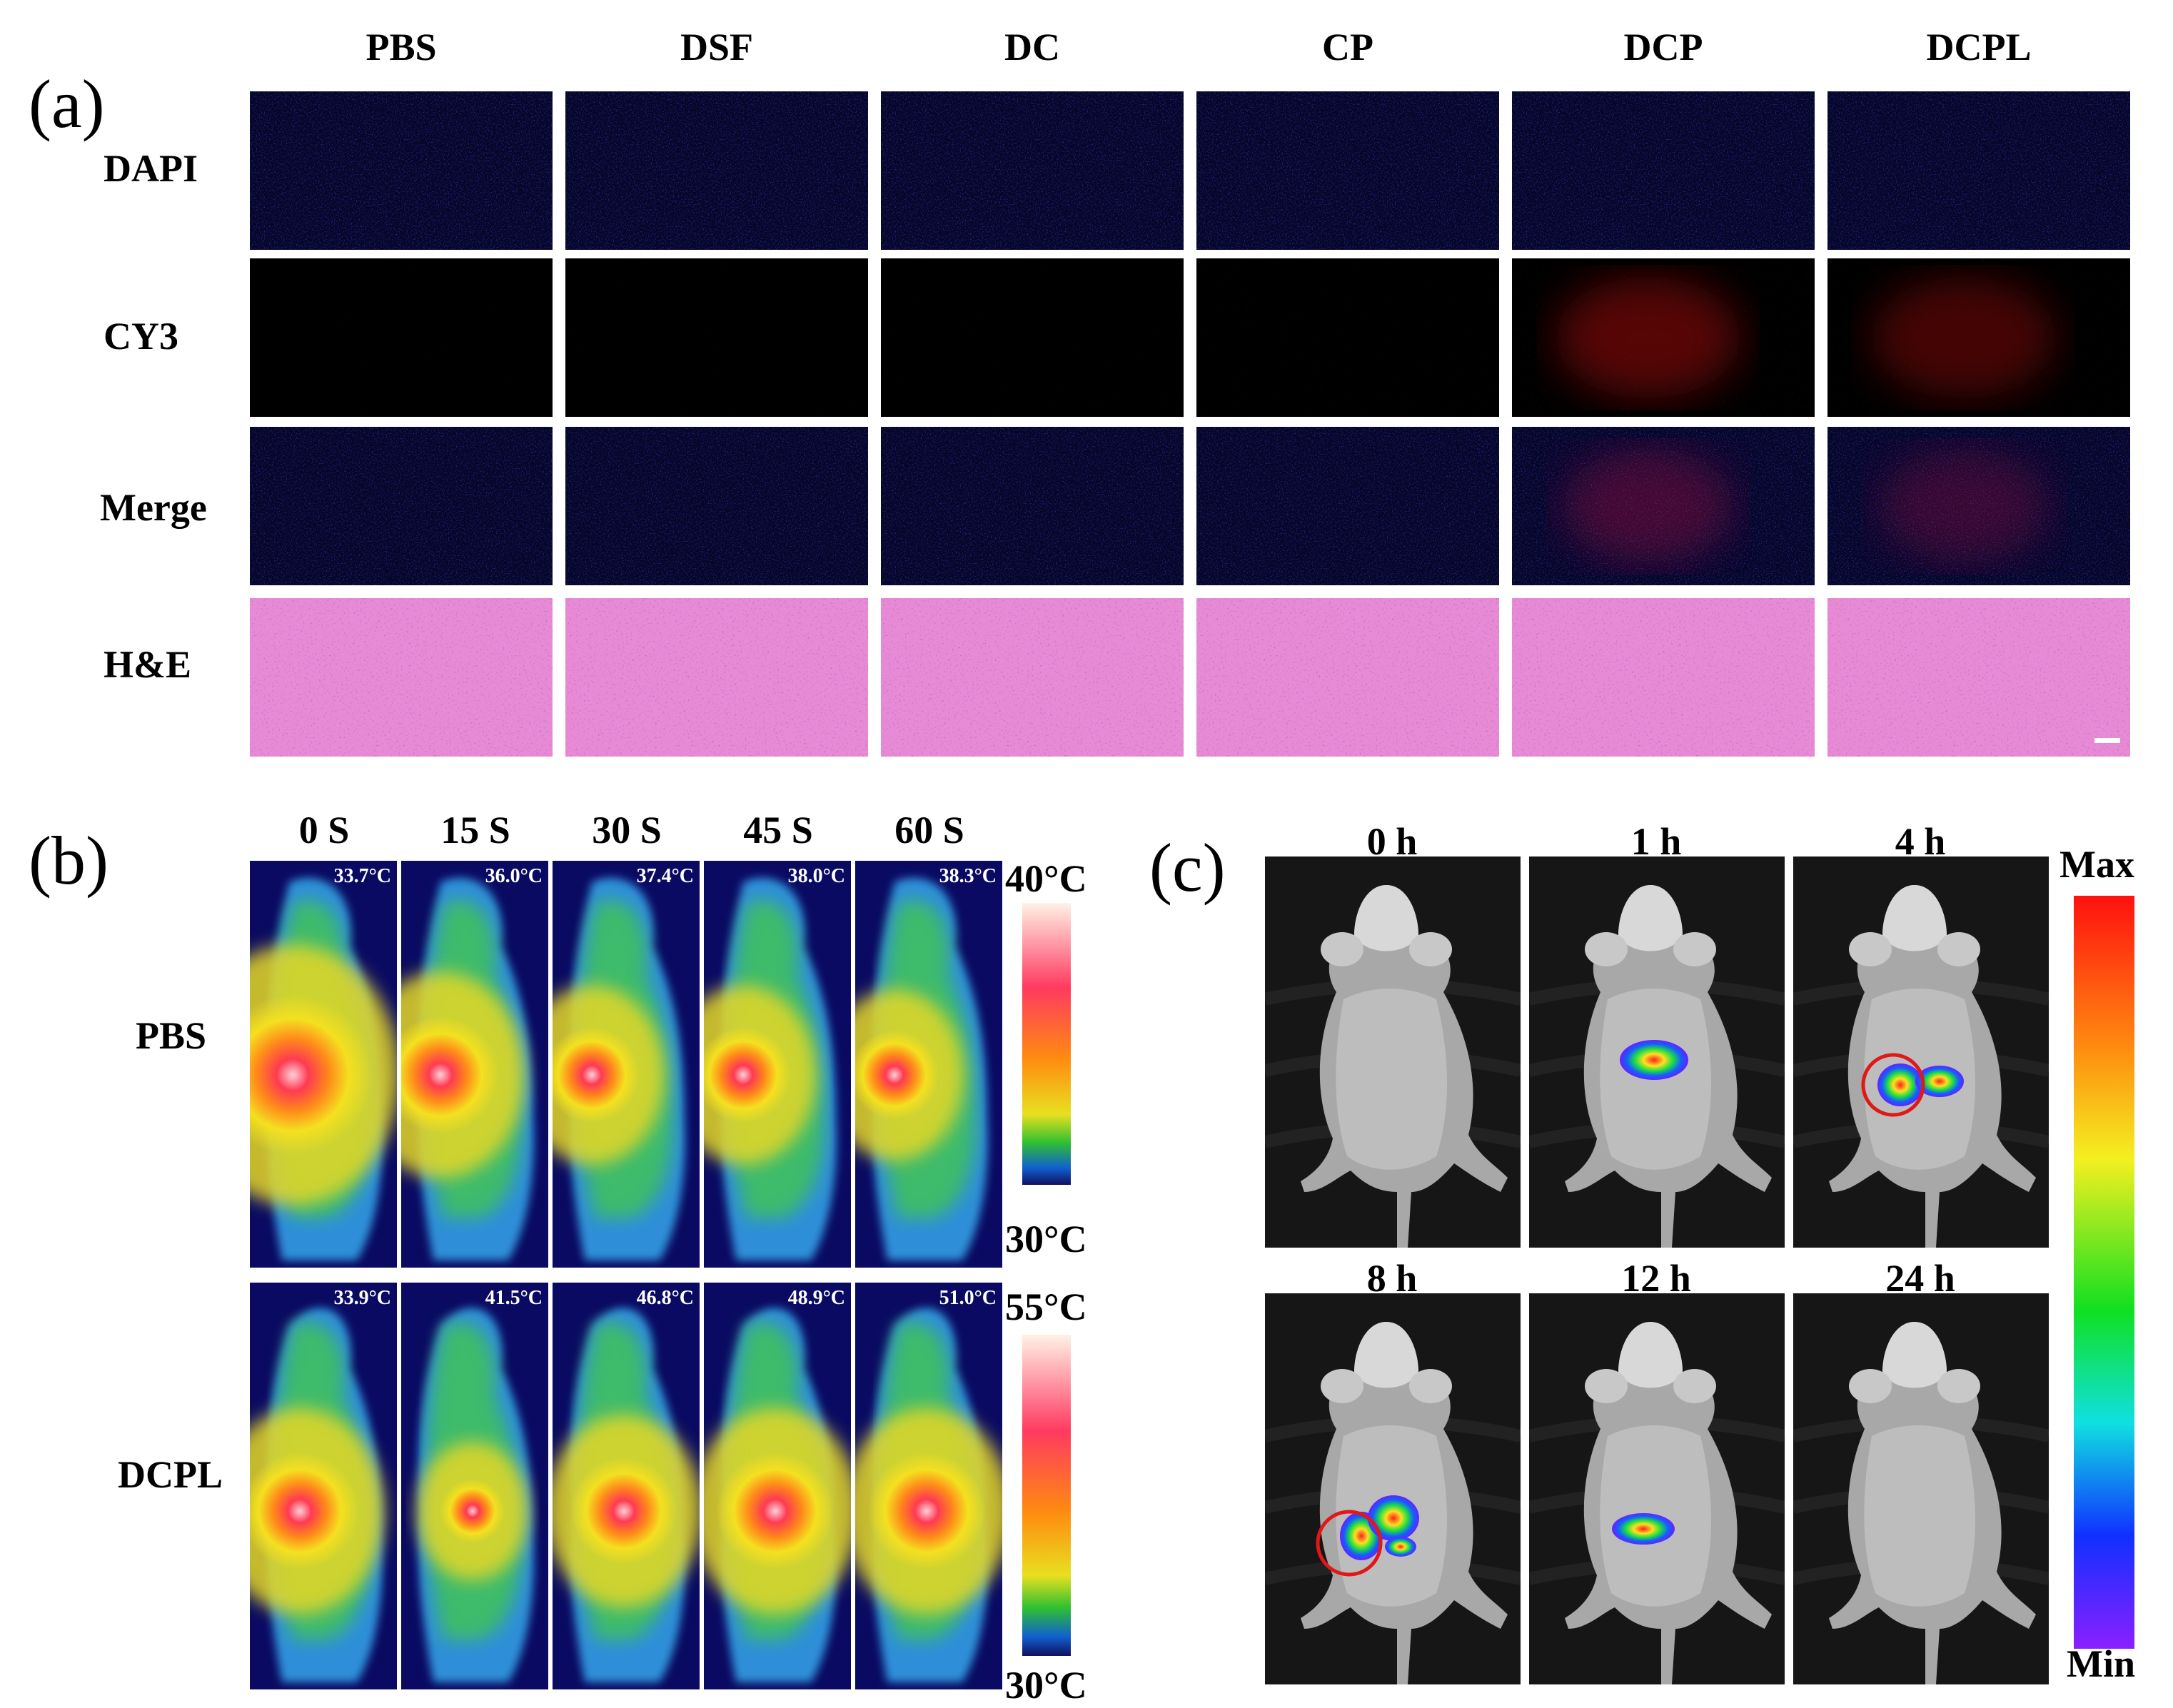  What do you see at coordinates (1663, 506) in the screenshot?
I see `micrograph-merge-dcp` at bounding box center [1663, 506].